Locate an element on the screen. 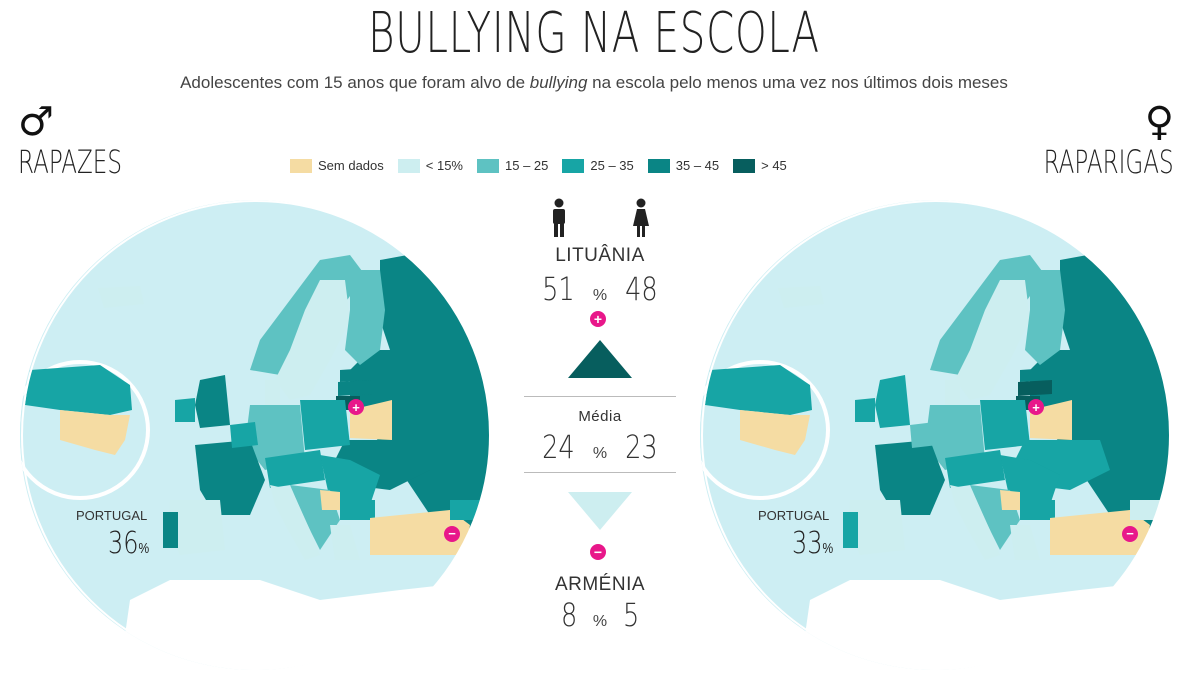  girl-icon is located at coordinates (641, 217).